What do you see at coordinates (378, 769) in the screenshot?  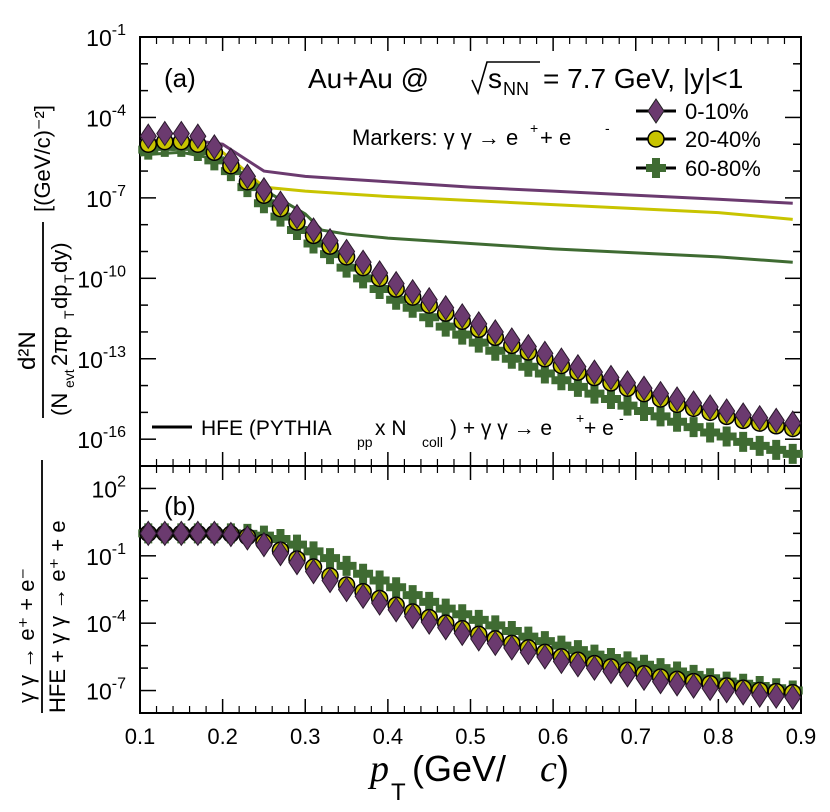 I see `xaxis-label-p: p` at bounding box center [378, 769].